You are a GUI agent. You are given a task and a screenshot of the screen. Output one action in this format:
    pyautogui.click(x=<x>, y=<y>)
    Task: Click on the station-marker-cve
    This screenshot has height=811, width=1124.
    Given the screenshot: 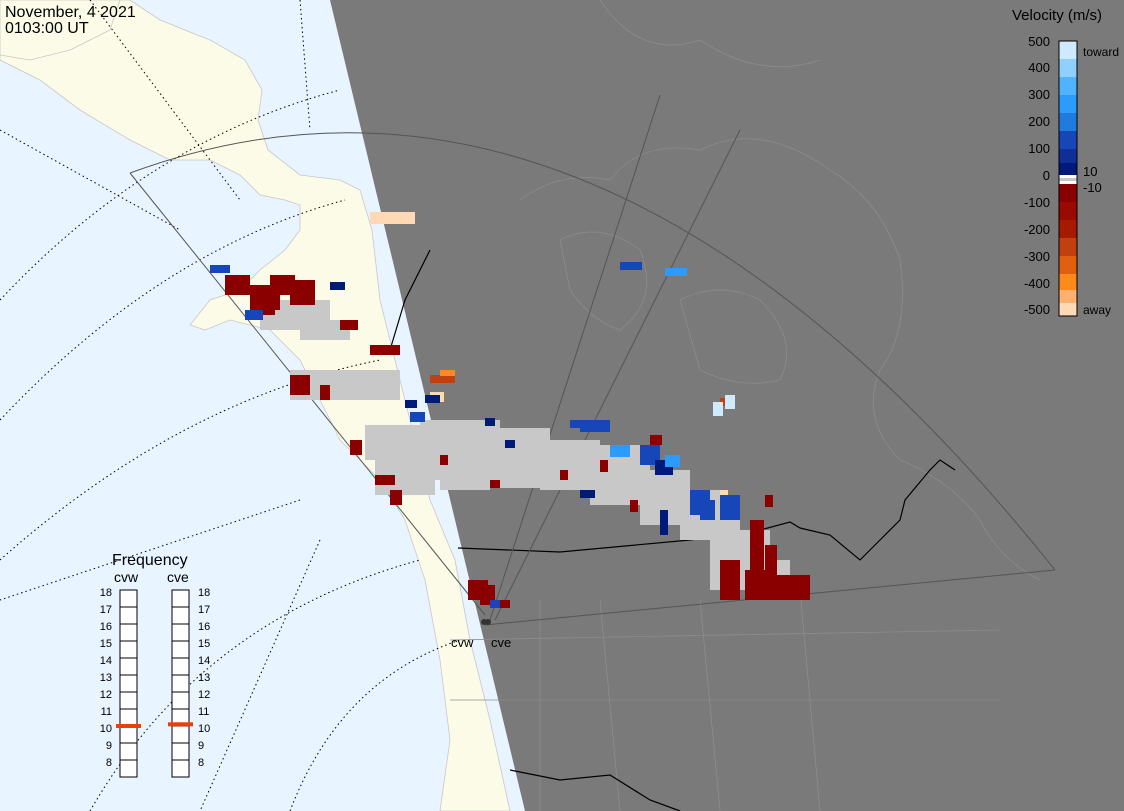 What is the action you would take?
    pyautogui.click(x=488, y=622)
    